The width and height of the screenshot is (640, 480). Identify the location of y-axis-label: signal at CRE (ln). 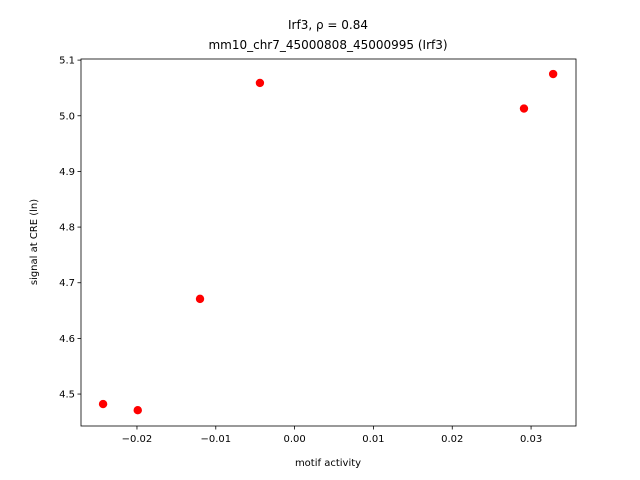
(34, 242).